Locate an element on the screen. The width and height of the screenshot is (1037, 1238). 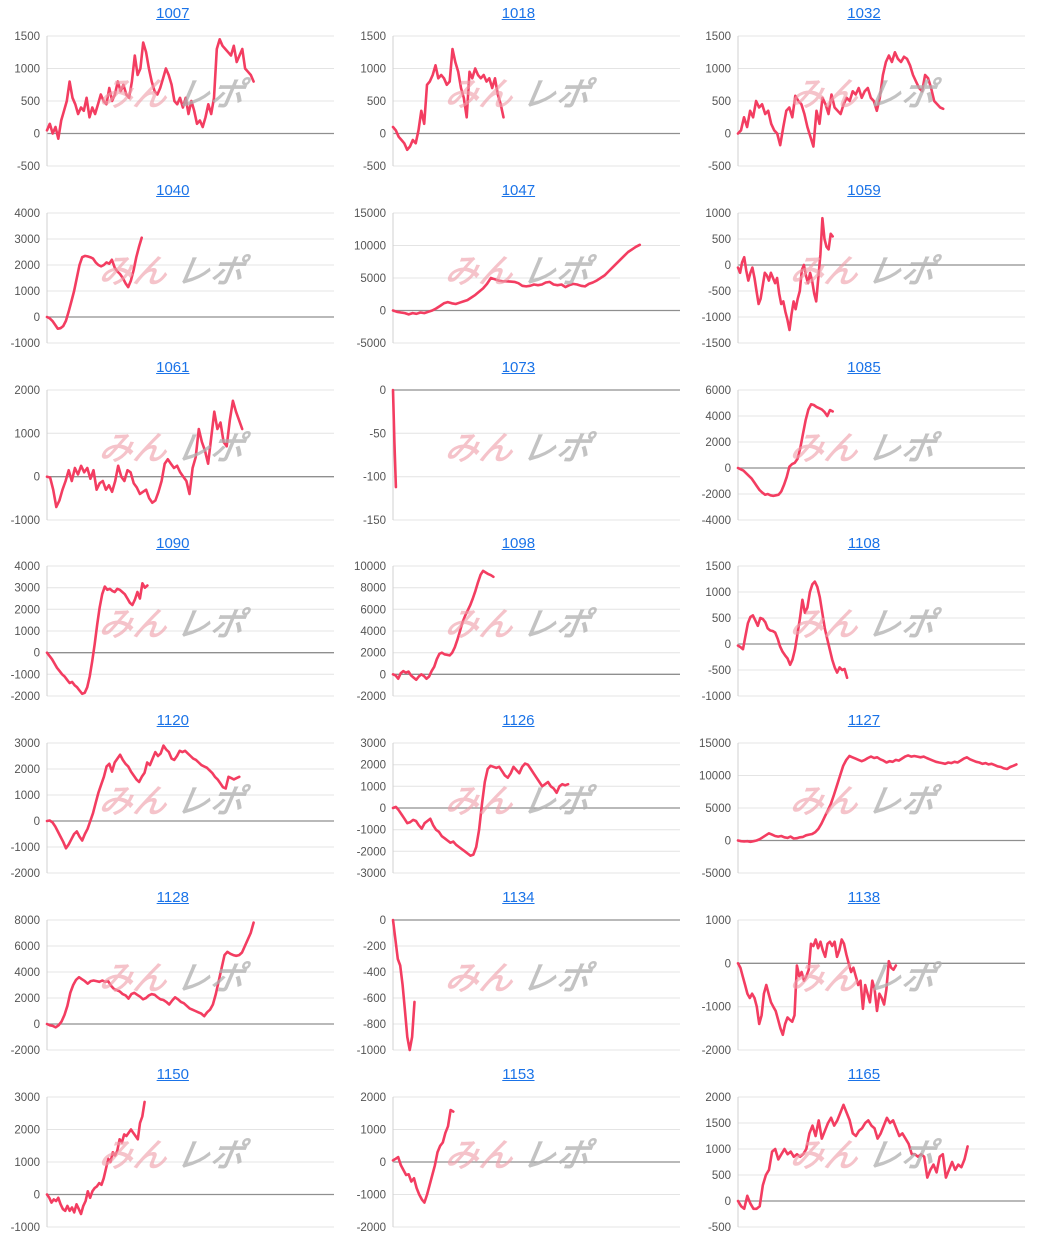
chart-title-link: 1150 is located at coordinates (172, 1074).